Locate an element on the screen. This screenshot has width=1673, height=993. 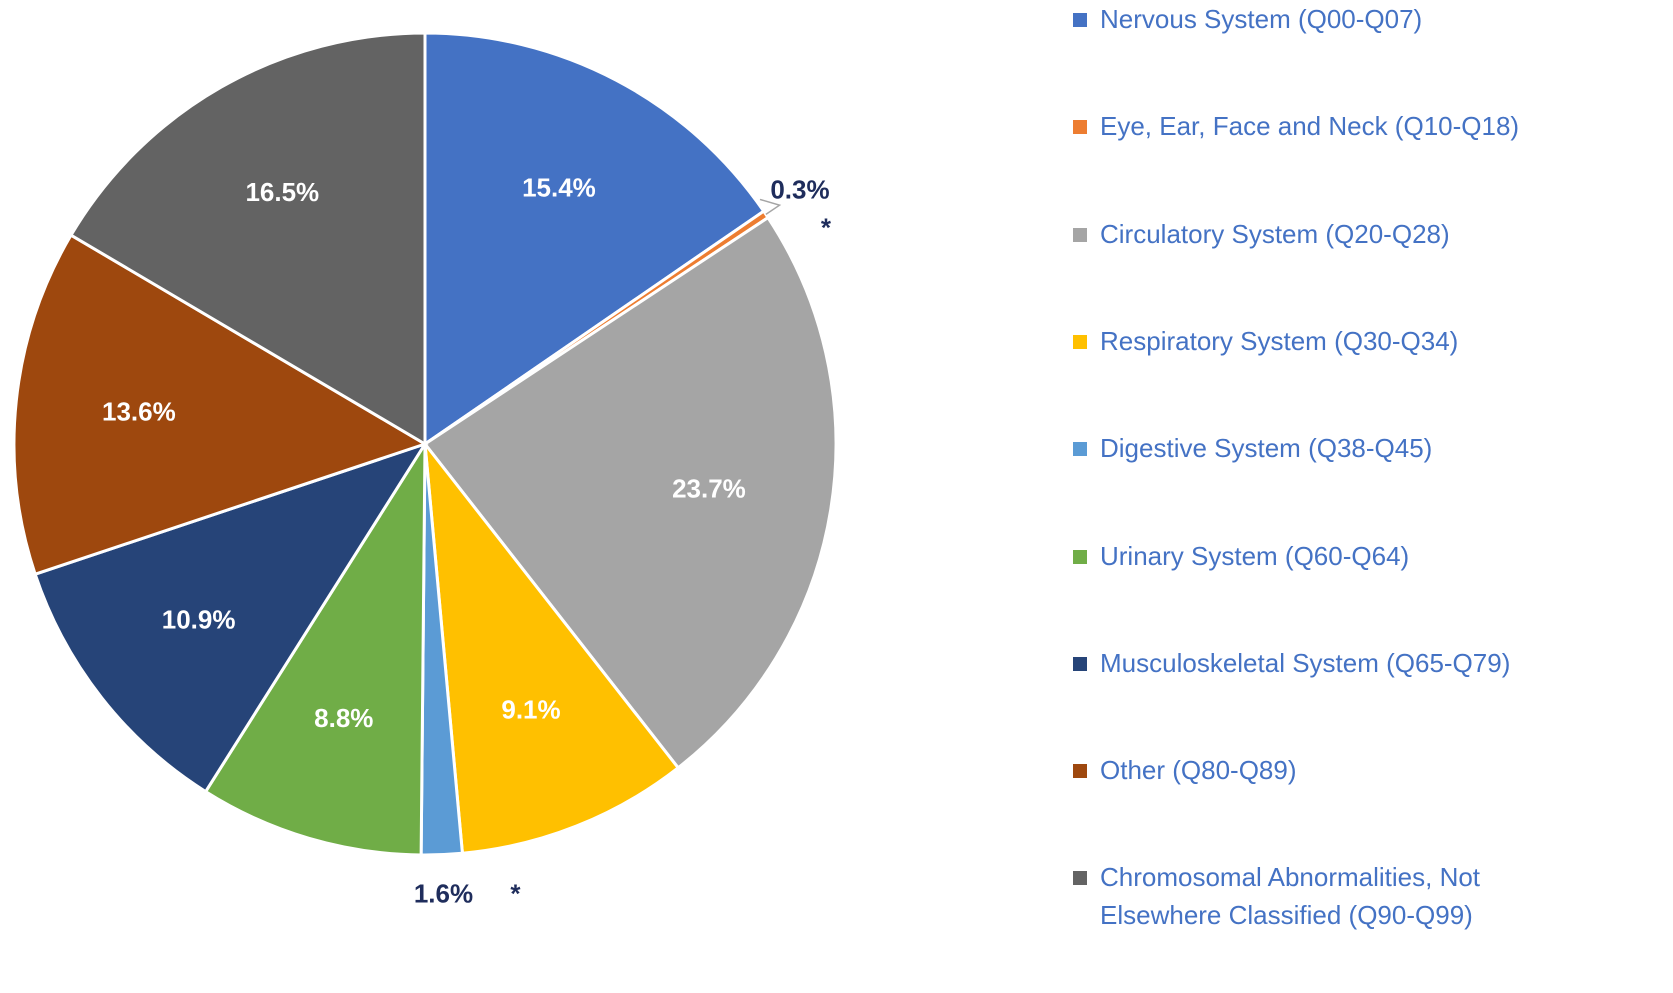
legend-item: Eye, Ear, Face and Neck (Q10-Q18) is located at coordinates (1336, 126).